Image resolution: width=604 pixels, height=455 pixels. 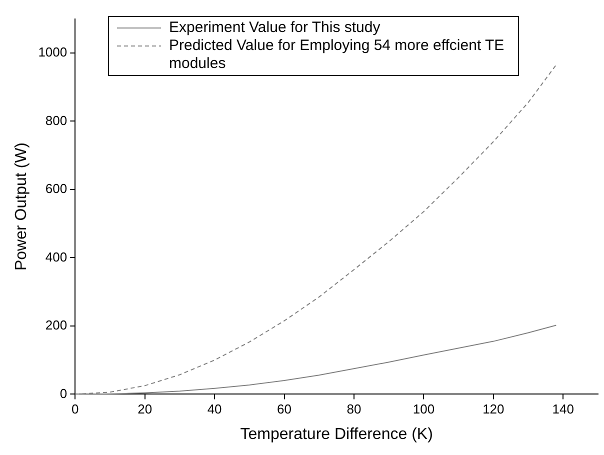 I want to click on y-tick-label: 200, so click(x=56, y=325).